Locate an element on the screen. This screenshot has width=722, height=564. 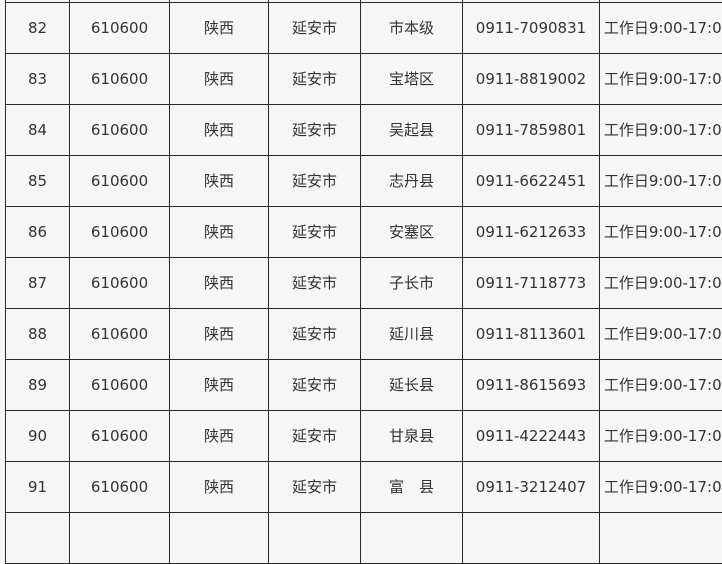
cell-phone: 0911-6622451 is located at coordinates (531, 181).